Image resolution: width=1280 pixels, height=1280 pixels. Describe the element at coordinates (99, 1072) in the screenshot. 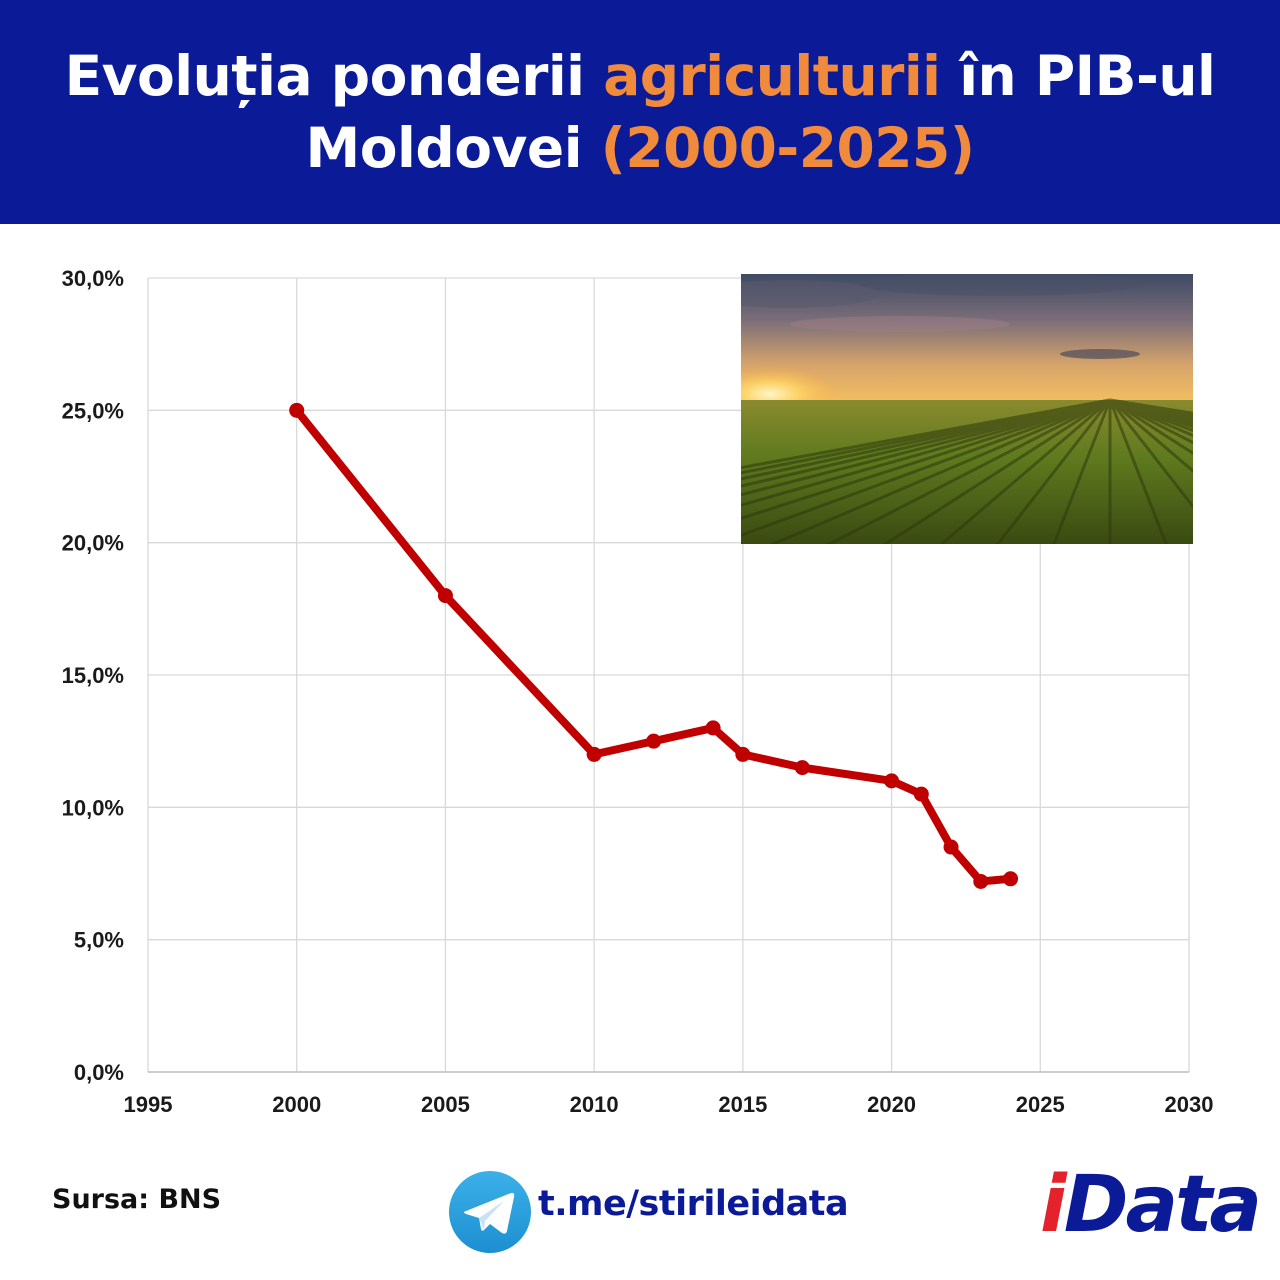

I see `y-tick-label: 0,0%` at that location.